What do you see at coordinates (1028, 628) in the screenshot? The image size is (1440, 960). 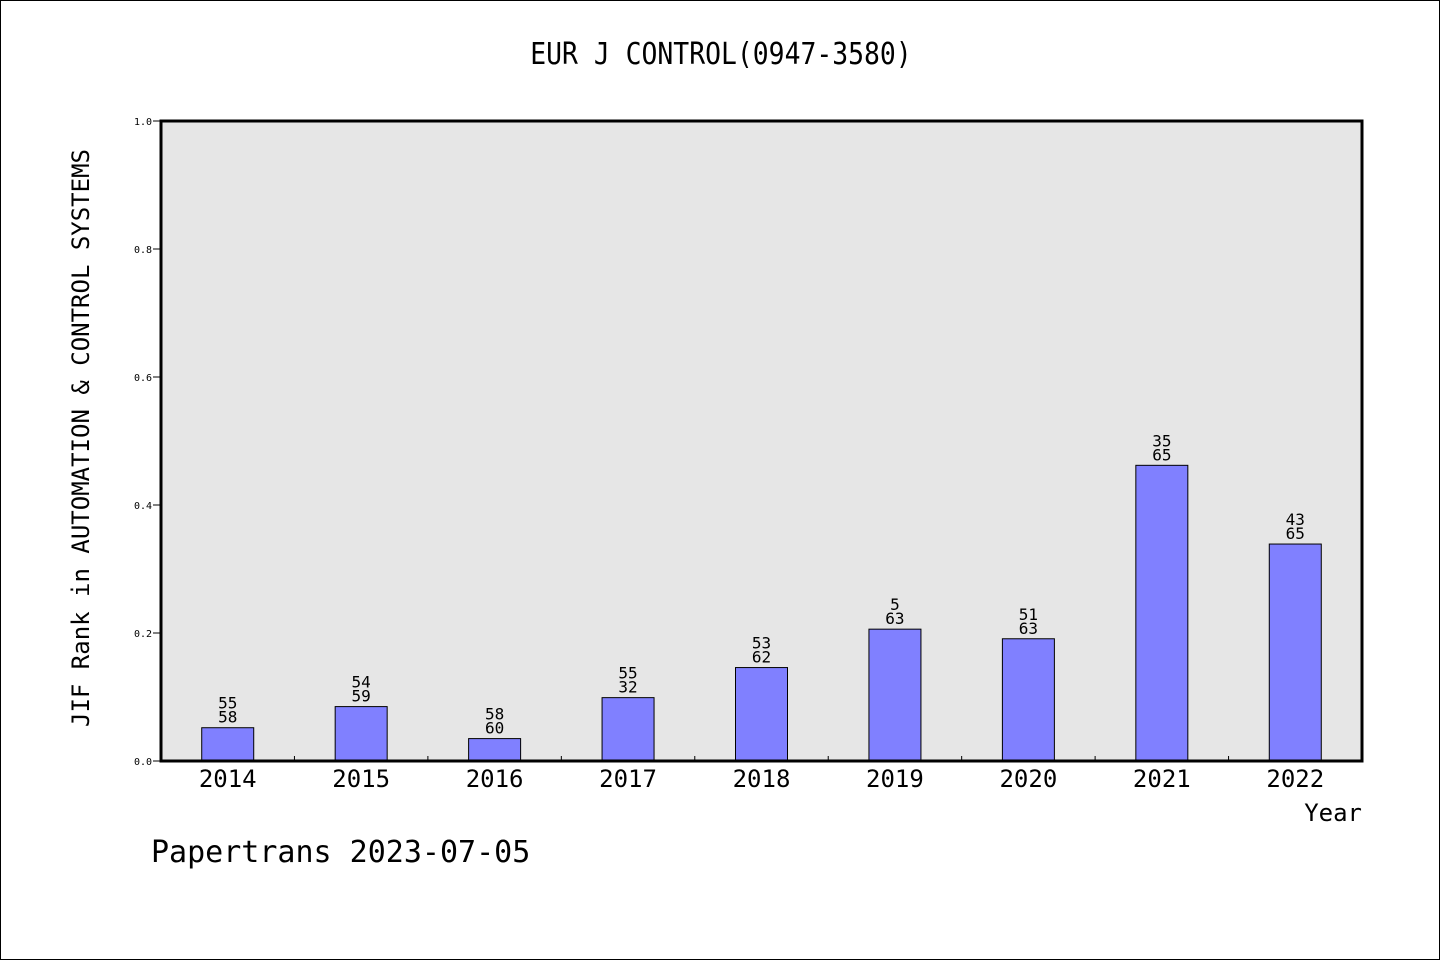 I see `bar-label-bottom-2020: 63` at bounding box center [1028, 628].